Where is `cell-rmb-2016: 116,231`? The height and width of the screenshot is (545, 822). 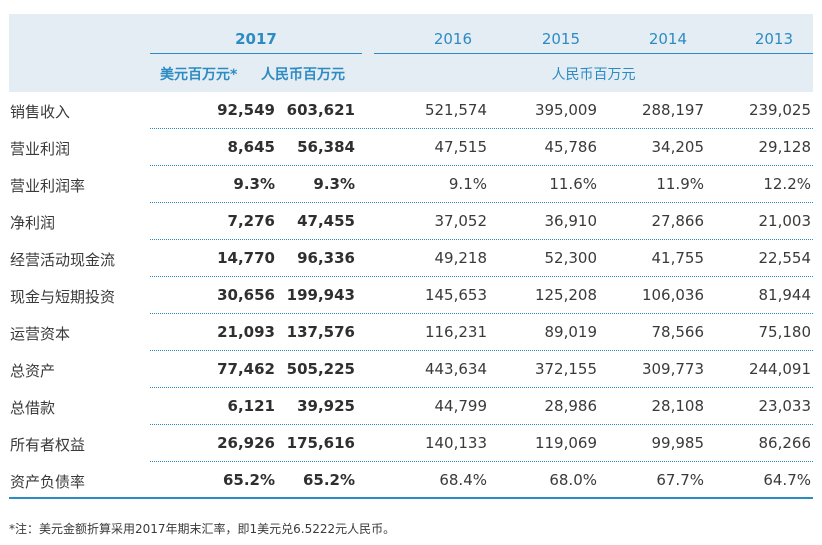
cell-rmb-2016: 116,231 is located at coordinates (455, 332).